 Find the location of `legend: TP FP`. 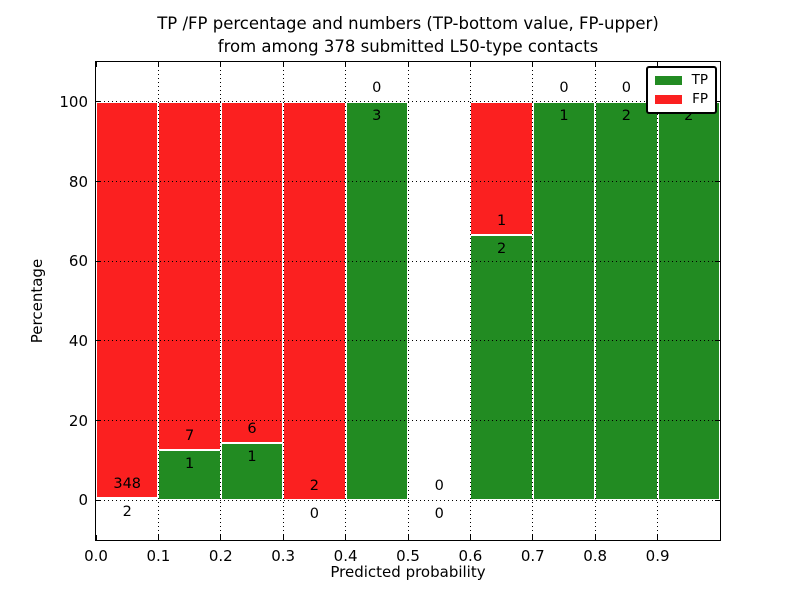

legend: TP FP is located at coordinates (681, 90).